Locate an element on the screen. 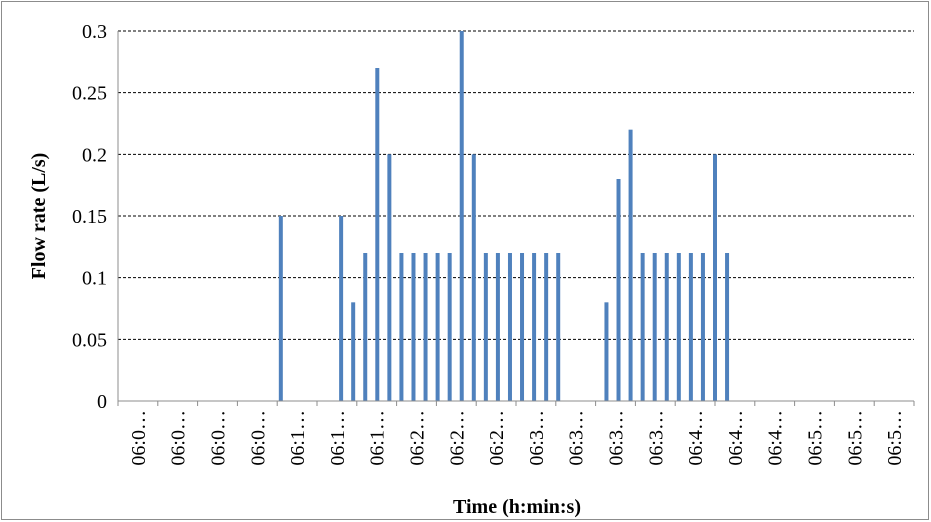 The width and height of the screenshot is (931, 522). y-tick-label: 0.15 is located at coordinates (89, 217).